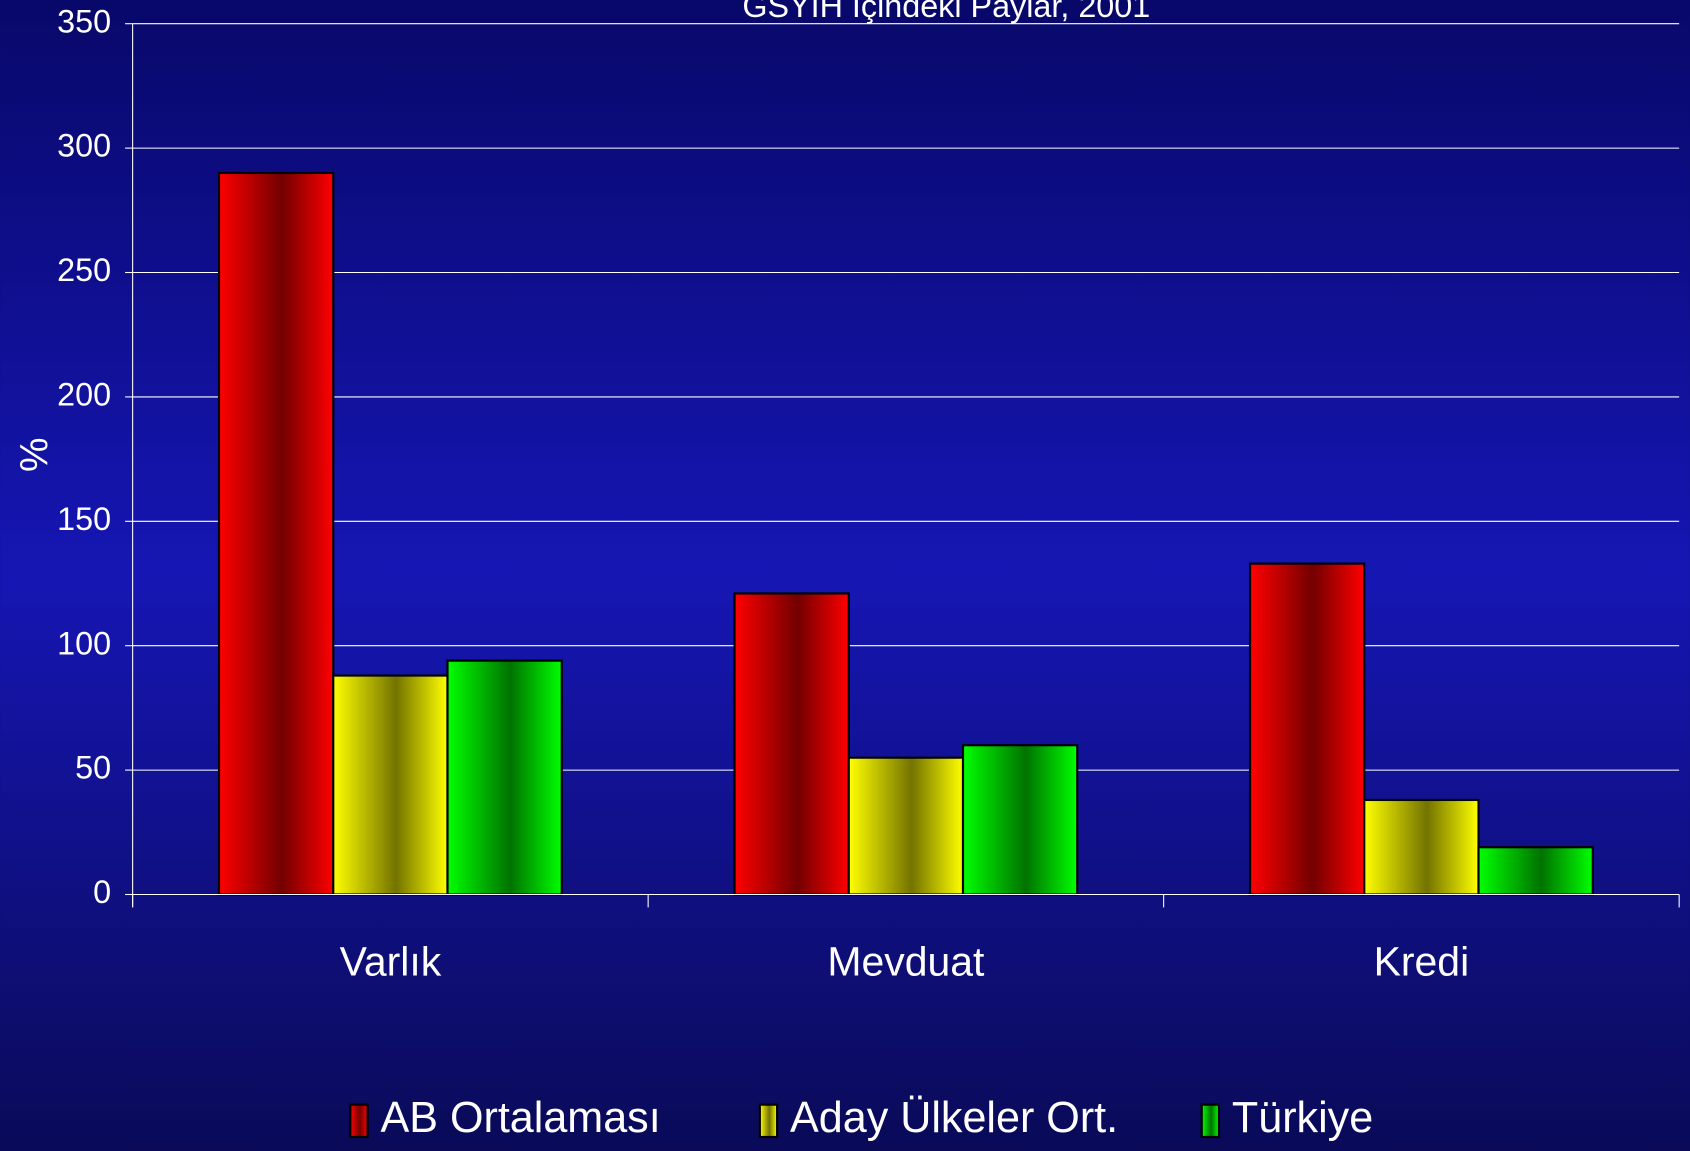 This screenshot has height=1151, width=1690. Describe the element at coordinates (946, 12) in the screenshot. I see `chart-title: GSYİH İçindeki Paylar, 2001` at that location.